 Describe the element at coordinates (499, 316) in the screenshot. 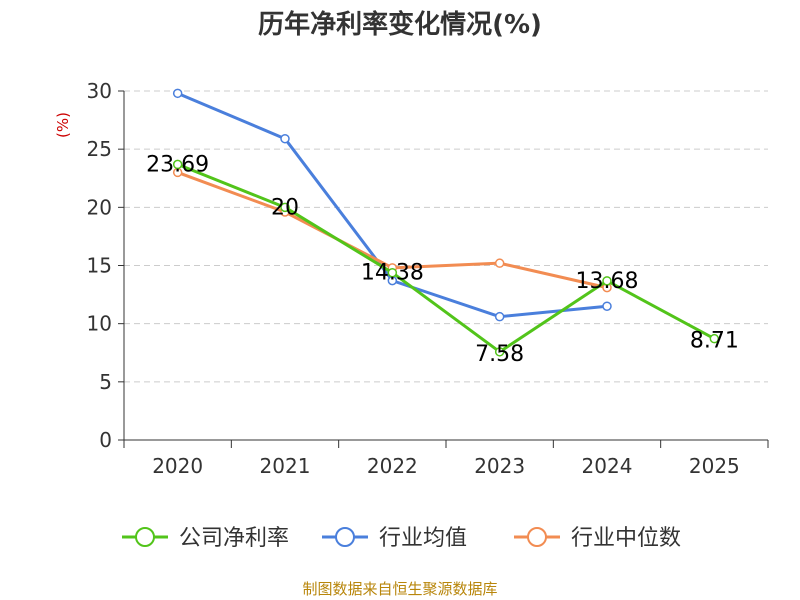

I see `data-point-行业均值-2023` at that location.